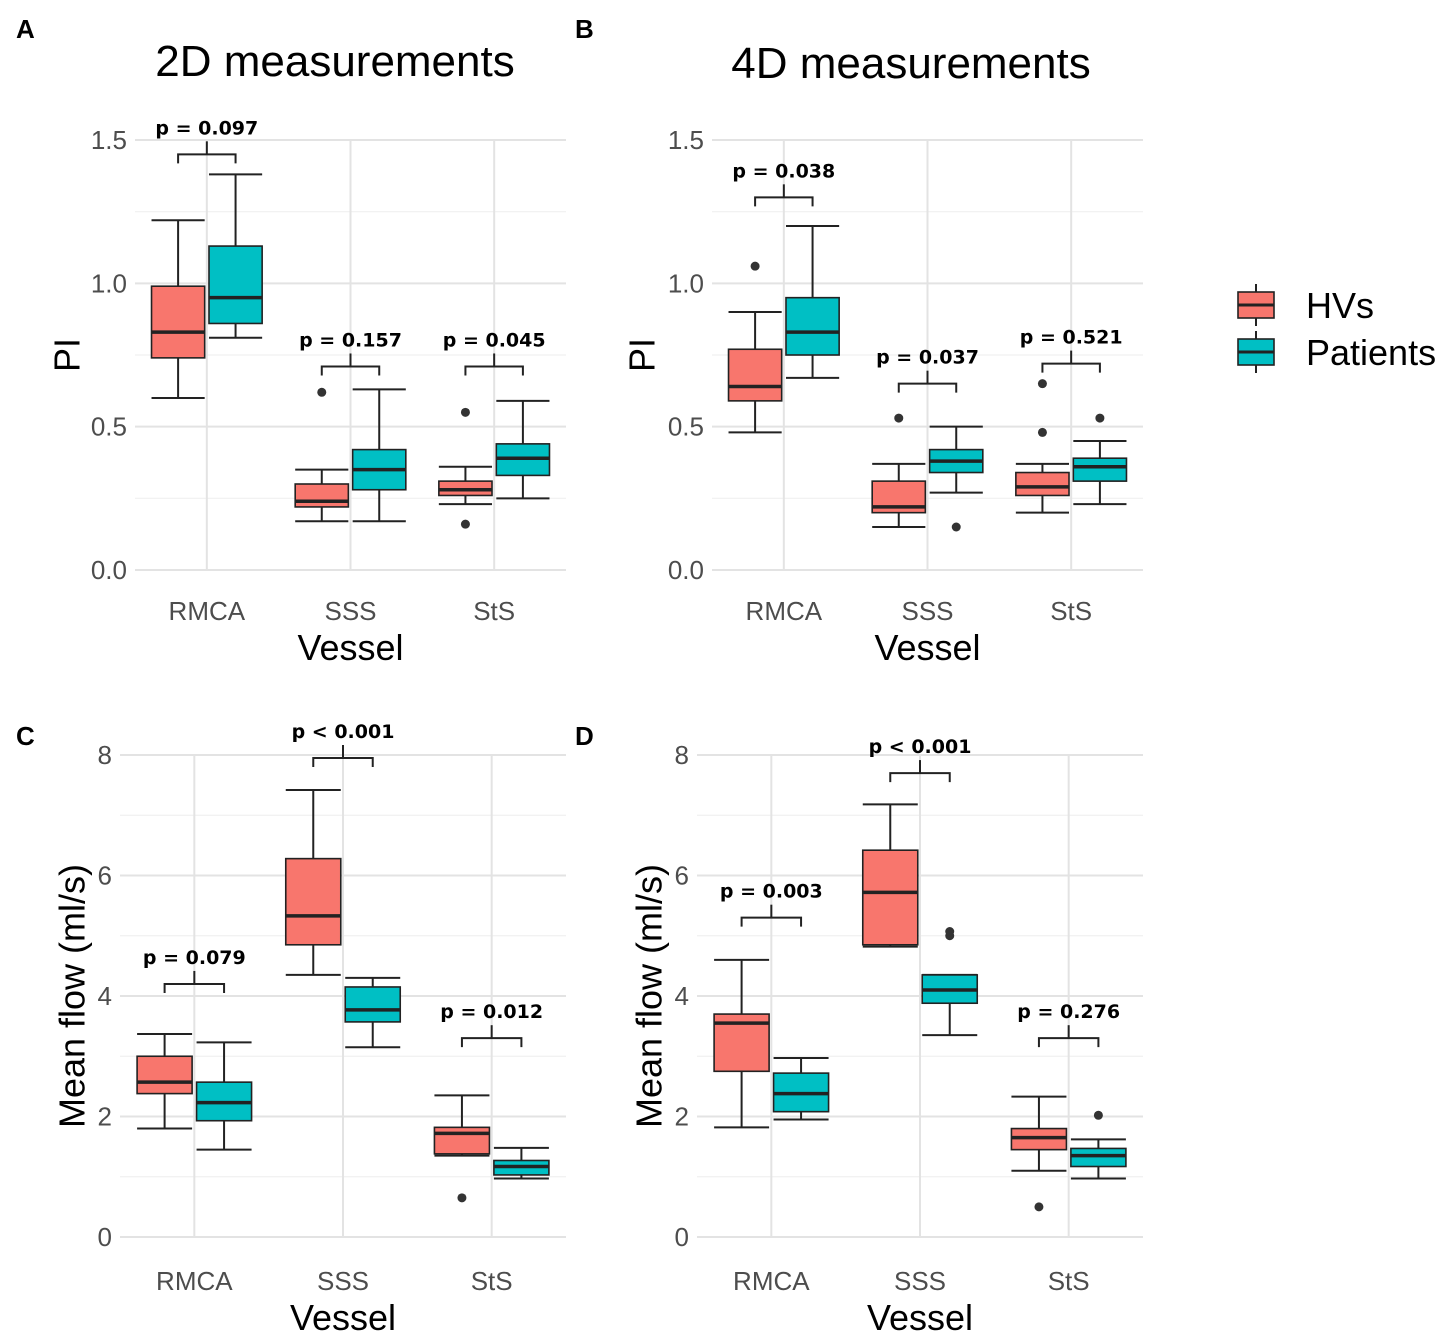  I want to click on p-value-label: p = 0.012, so click(491, 1012).